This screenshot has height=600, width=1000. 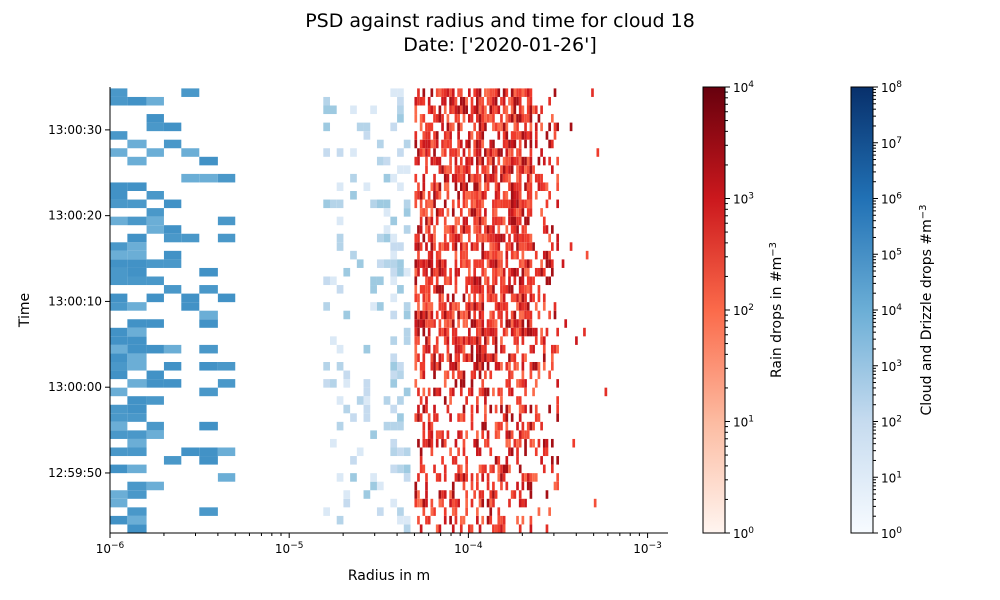 What do you see at coordinates (862, 310) in the screenshot?
I see `colorbar-gradblues` at bounding box center [862, 310].